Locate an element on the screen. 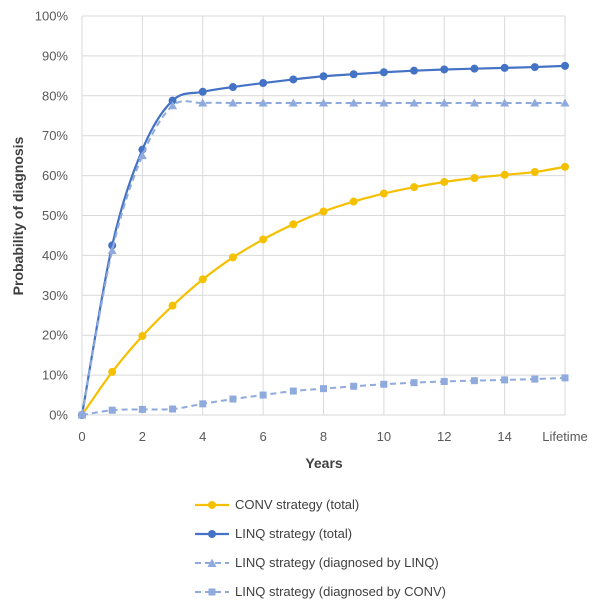 Image resolution: width=593 pixels, height=609 pixels. legend-label: LINQ strategy (diagnosed by CONV) is located at coordinates (340, 591).